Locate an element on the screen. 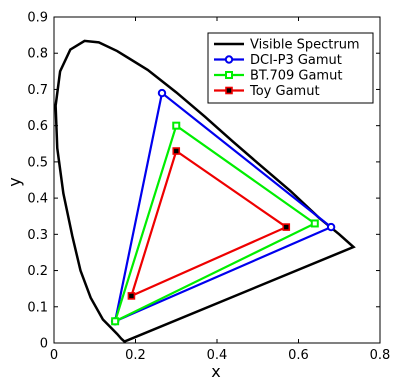  legend-label-bt-709-gamut: BT.709 Gamut is located at coordinates (296, 76).